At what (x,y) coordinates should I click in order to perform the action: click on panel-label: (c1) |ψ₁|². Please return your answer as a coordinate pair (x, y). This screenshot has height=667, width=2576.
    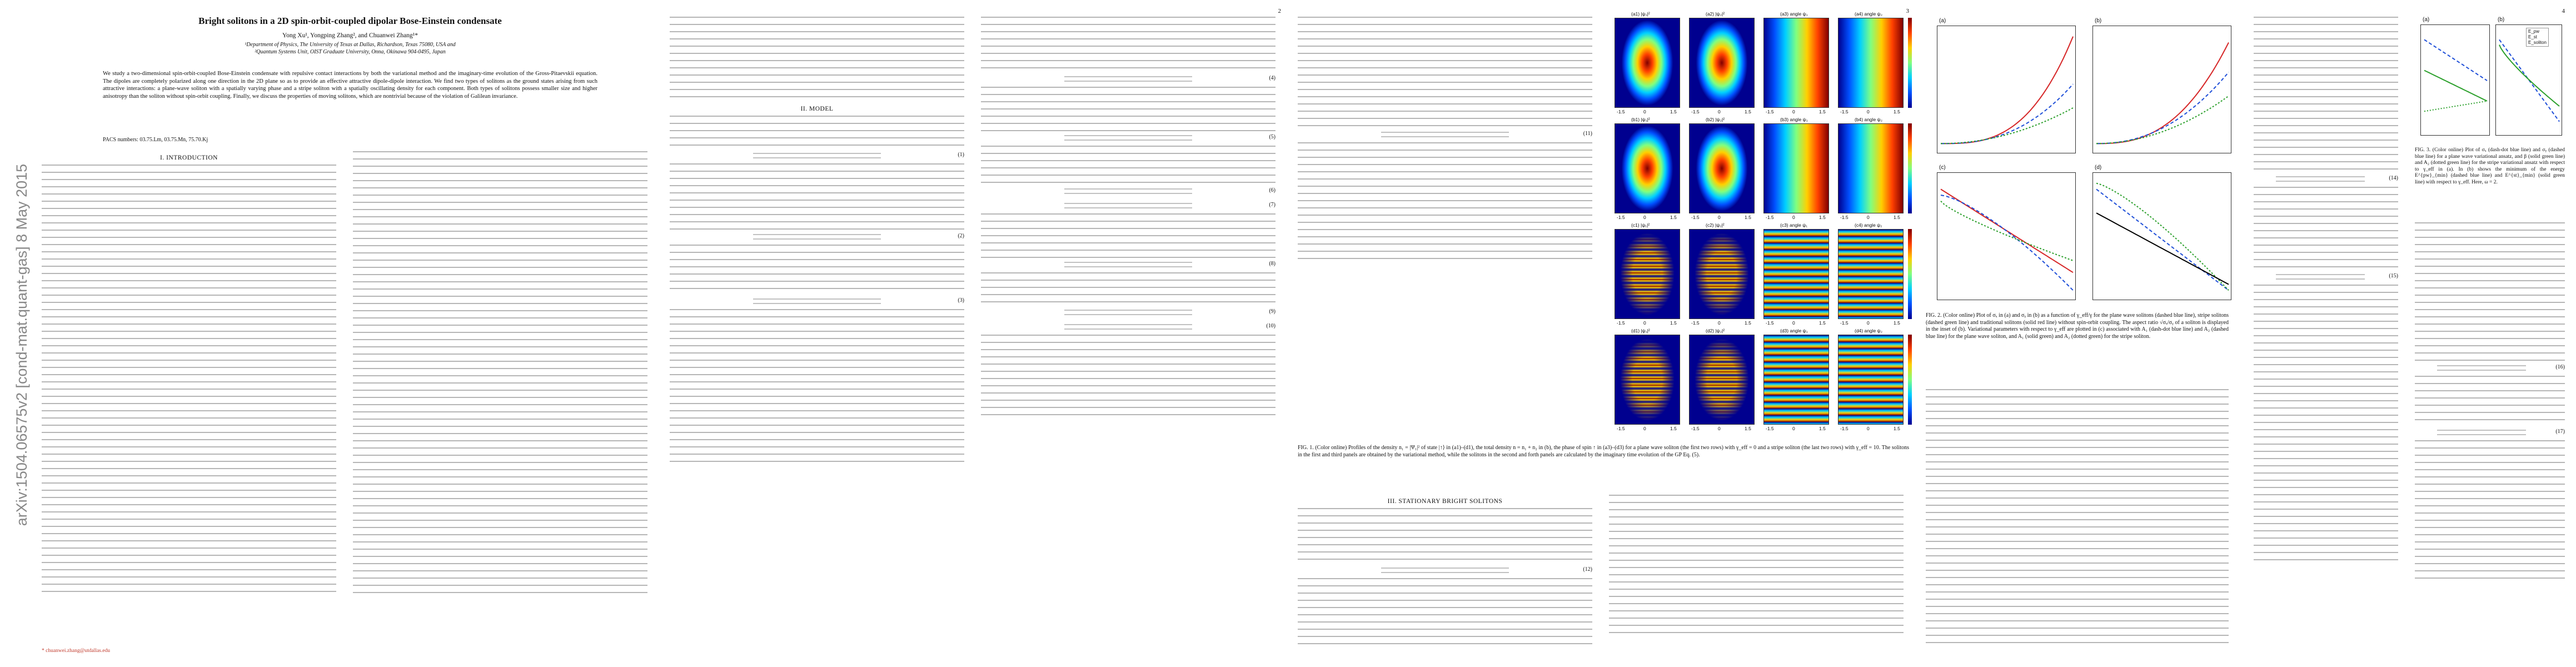
    Looking at the image, I should click on (1640, 225).